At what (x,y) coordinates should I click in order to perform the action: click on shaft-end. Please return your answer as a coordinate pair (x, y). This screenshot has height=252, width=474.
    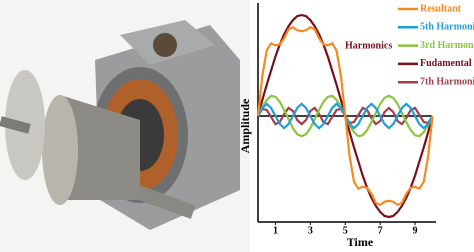
    Looking at the image, I should click on (165, 202).